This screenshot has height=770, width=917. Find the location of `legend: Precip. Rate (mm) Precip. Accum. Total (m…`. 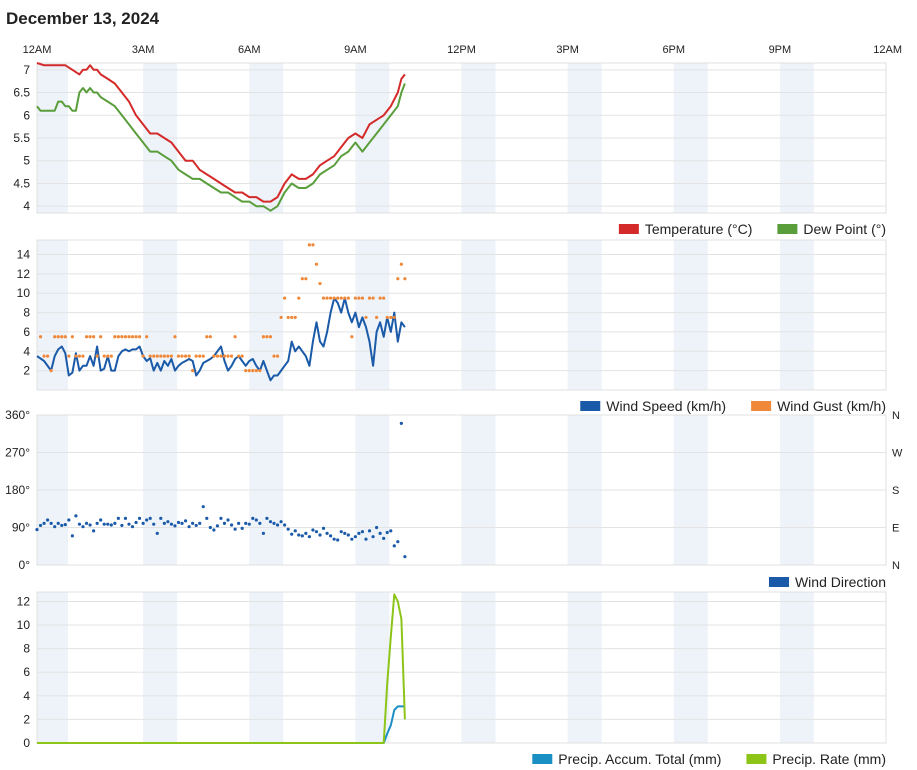

legend: Precip. Rate (mm) Precip. Accum. Total (m… is located at coordinates (709, 759).